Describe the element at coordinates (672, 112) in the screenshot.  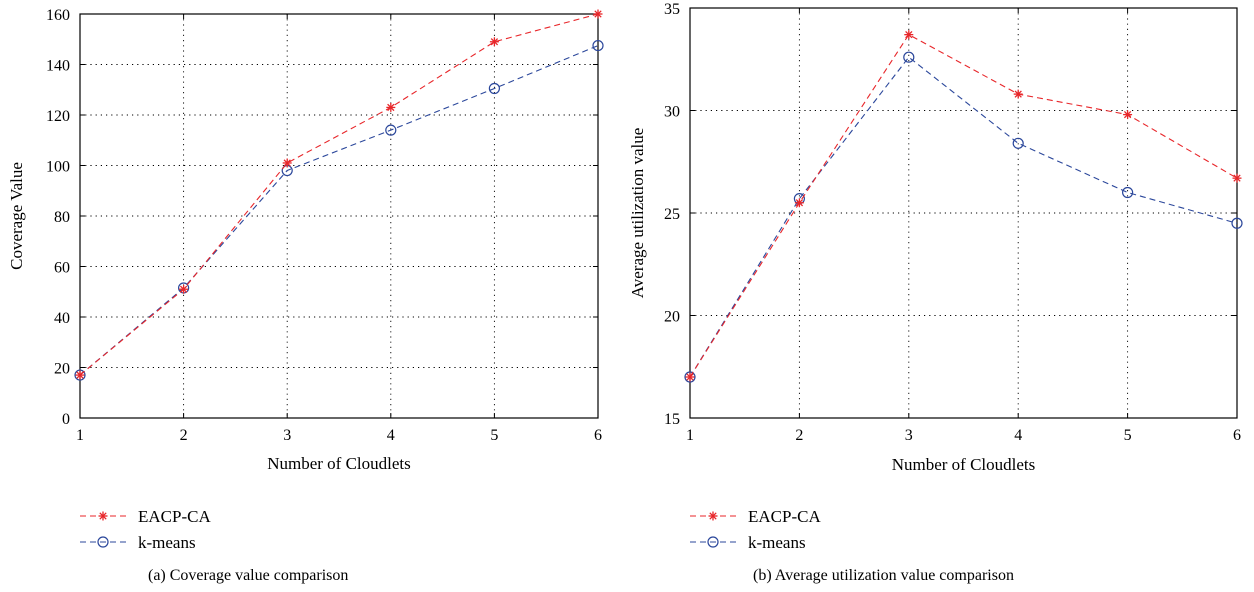
I see `y-tick-label: 30` at that location.